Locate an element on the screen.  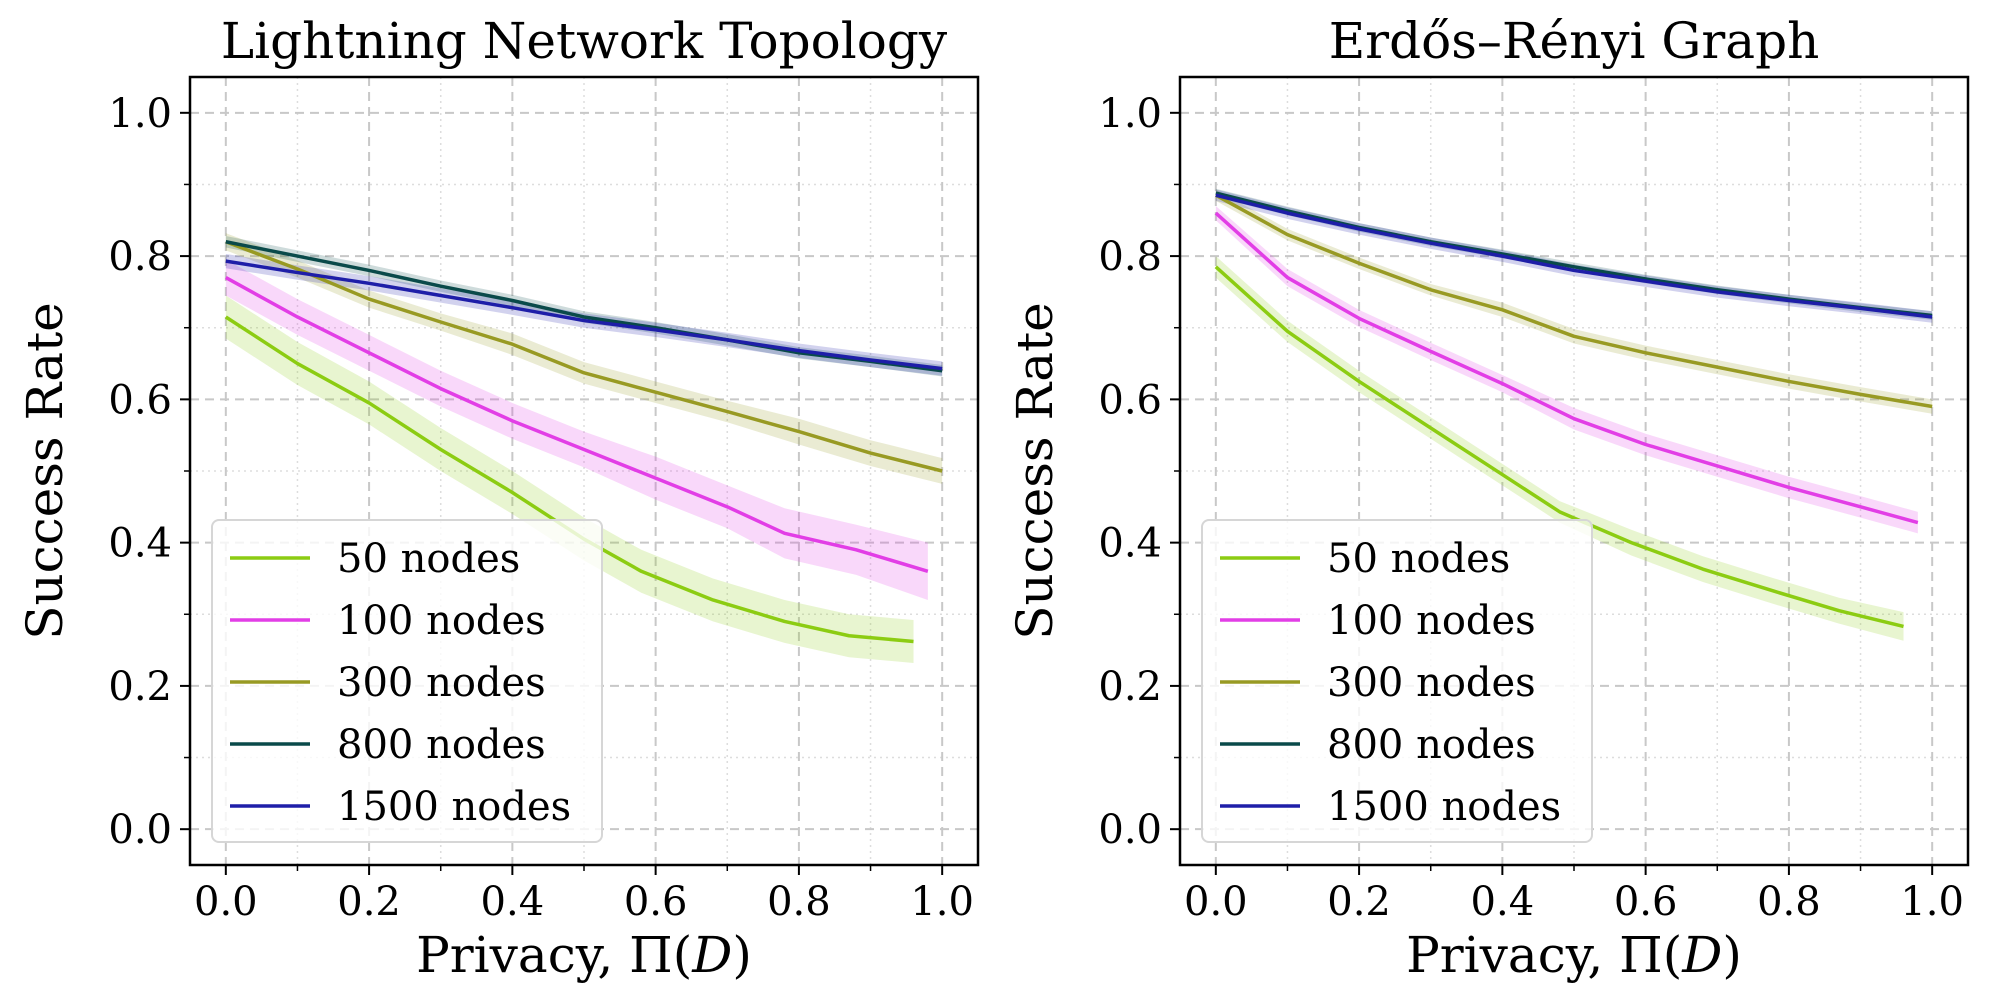
chart-title: Erdős–Rényi Graph is located at coordinates (1574, 41).